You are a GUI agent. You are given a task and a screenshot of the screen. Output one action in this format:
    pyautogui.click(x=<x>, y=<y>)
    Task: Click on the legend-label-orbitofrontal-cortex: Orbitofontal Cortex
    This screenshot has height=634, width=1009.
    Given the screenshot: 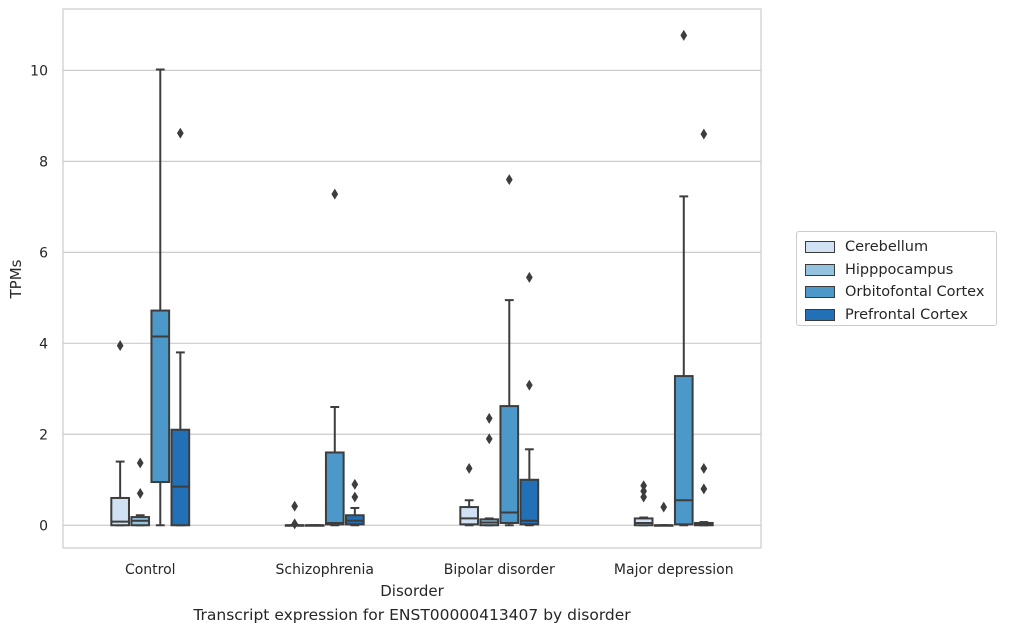 What is the action you would take?
    pyautogui.click(x=915, y=292)
    